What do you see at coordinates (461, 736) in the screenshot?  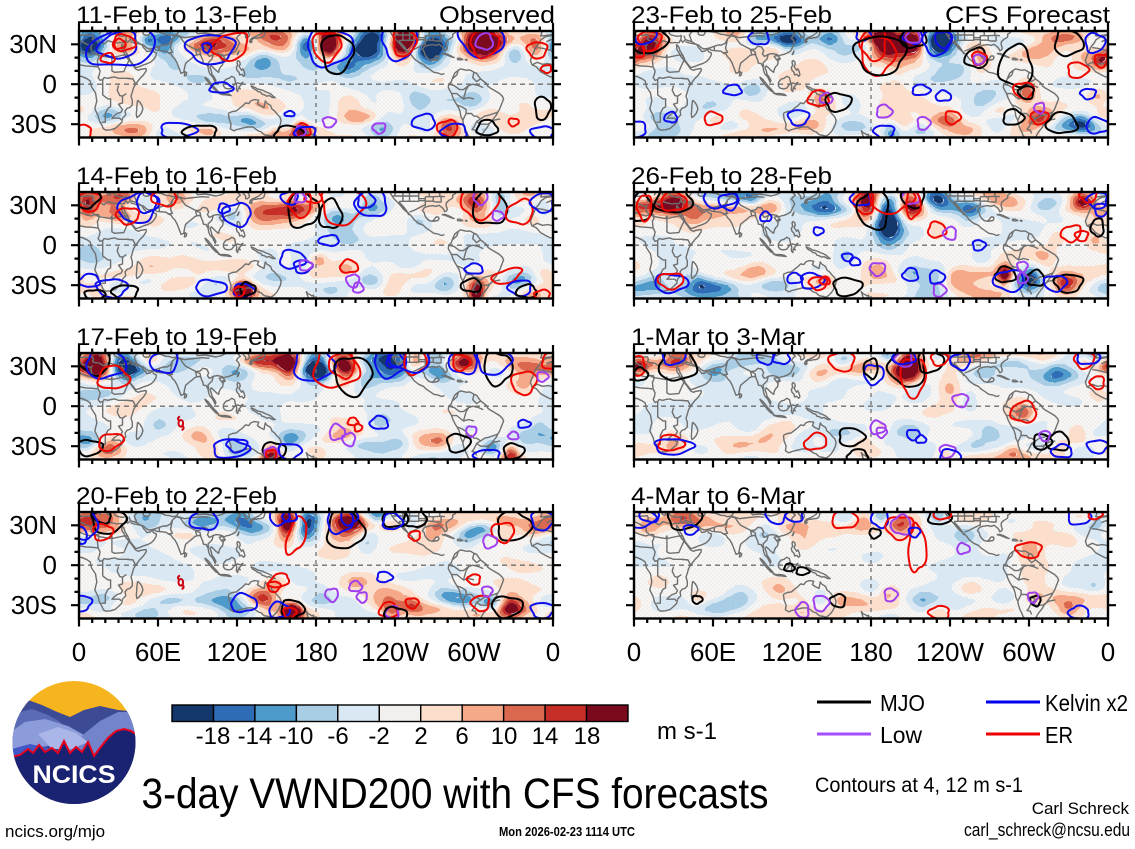 I see `svg-text: 6` at bounding box center [461, 736].